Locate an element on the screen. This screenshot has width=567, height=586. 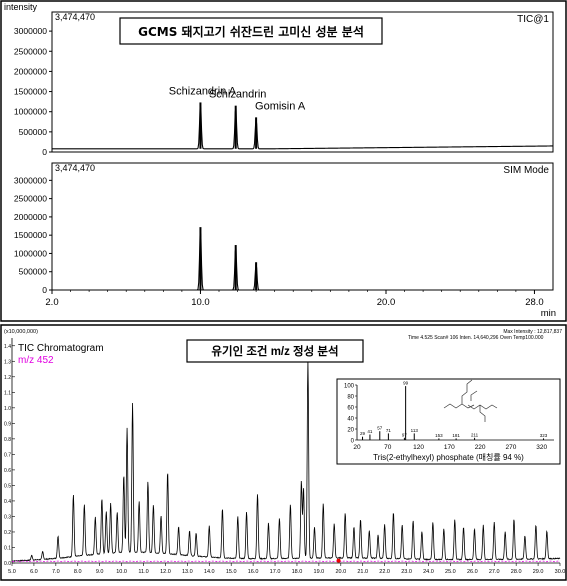
y-tick-label: 1.3 is located at coordinates (7, 362).